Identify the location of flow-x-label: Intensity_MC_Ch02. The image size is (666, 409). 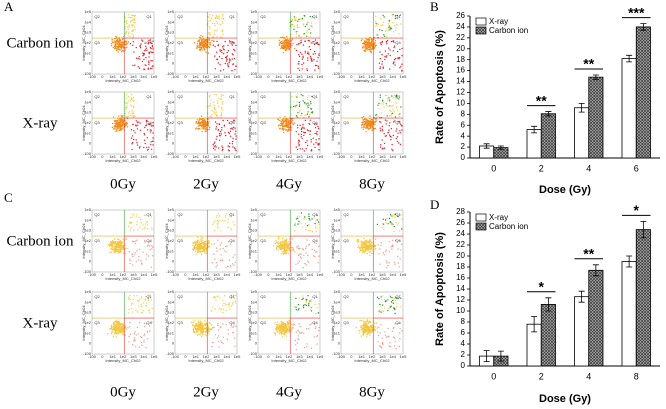
(123, 160).